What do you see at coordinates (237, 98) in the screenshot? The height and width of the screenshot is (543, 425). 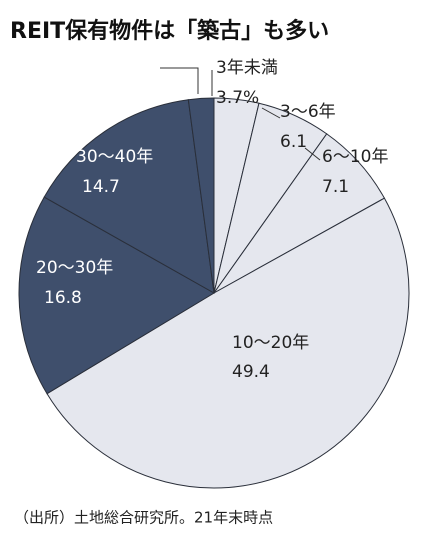 I see `value-label: 3.7%` at bounding box center [237, 98].